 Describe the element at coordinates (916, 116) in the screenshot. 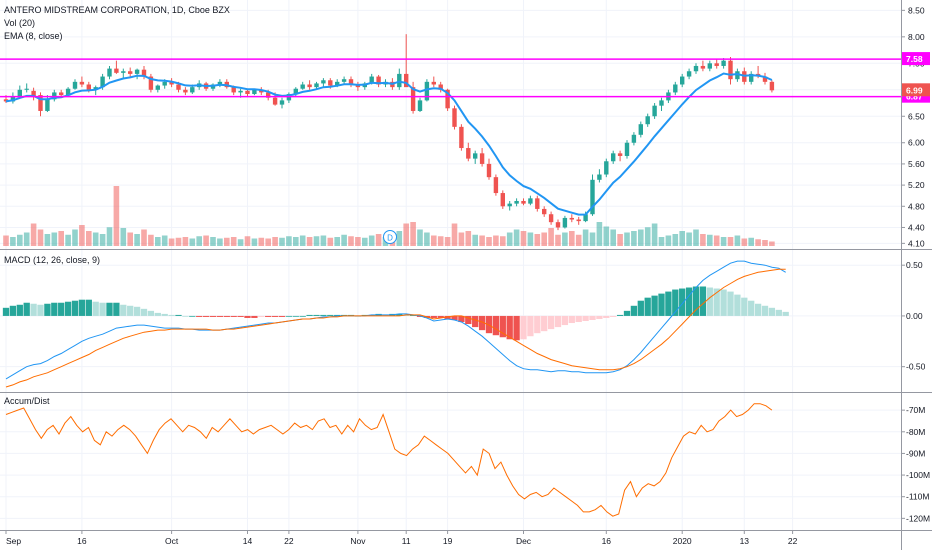

I see `price-axis-label: 6.50` at that location.